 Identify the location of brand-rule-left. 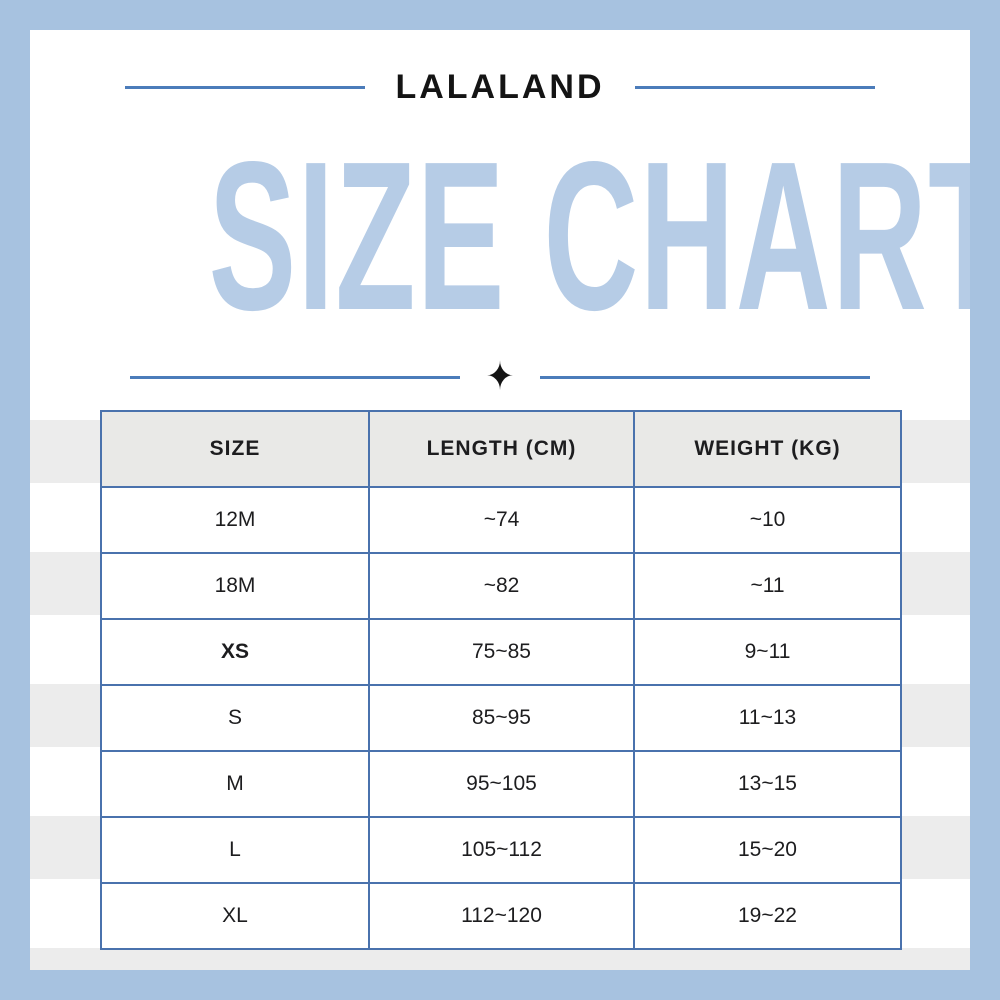
(245, 87).